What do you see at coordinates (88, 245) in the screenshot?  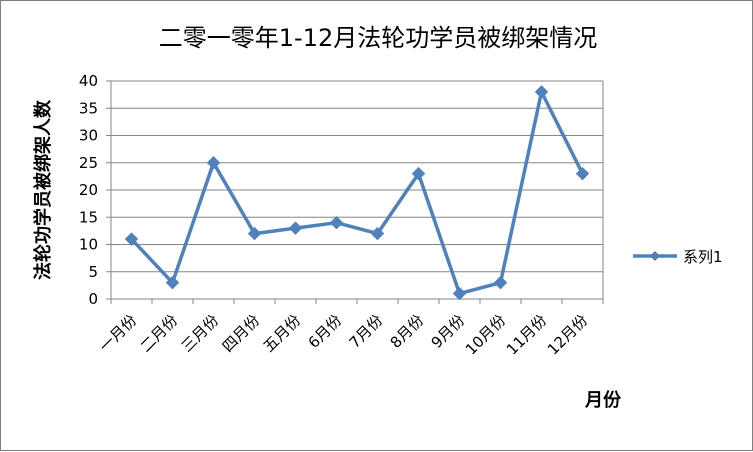 I see `y-tick-label-10: 10` at bounding box center [88, 245].